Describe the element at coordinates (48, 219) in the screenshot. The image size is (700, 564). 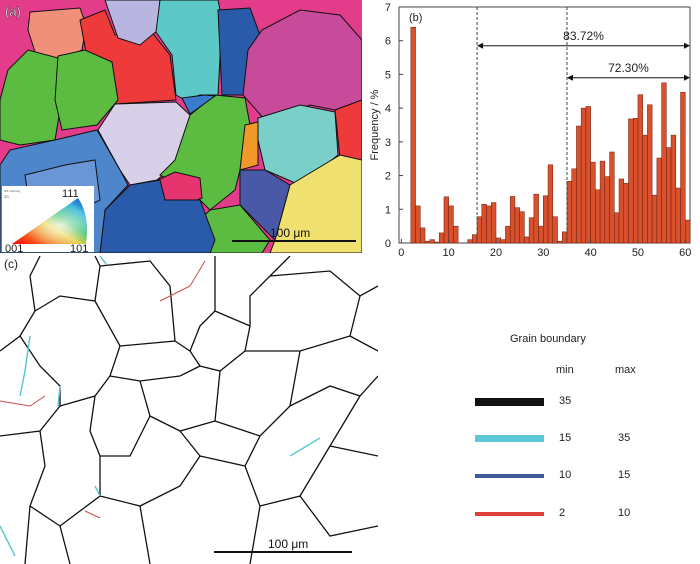
I see `ipf-color-key: IPF coloring Z0 111 001 101` at that location.